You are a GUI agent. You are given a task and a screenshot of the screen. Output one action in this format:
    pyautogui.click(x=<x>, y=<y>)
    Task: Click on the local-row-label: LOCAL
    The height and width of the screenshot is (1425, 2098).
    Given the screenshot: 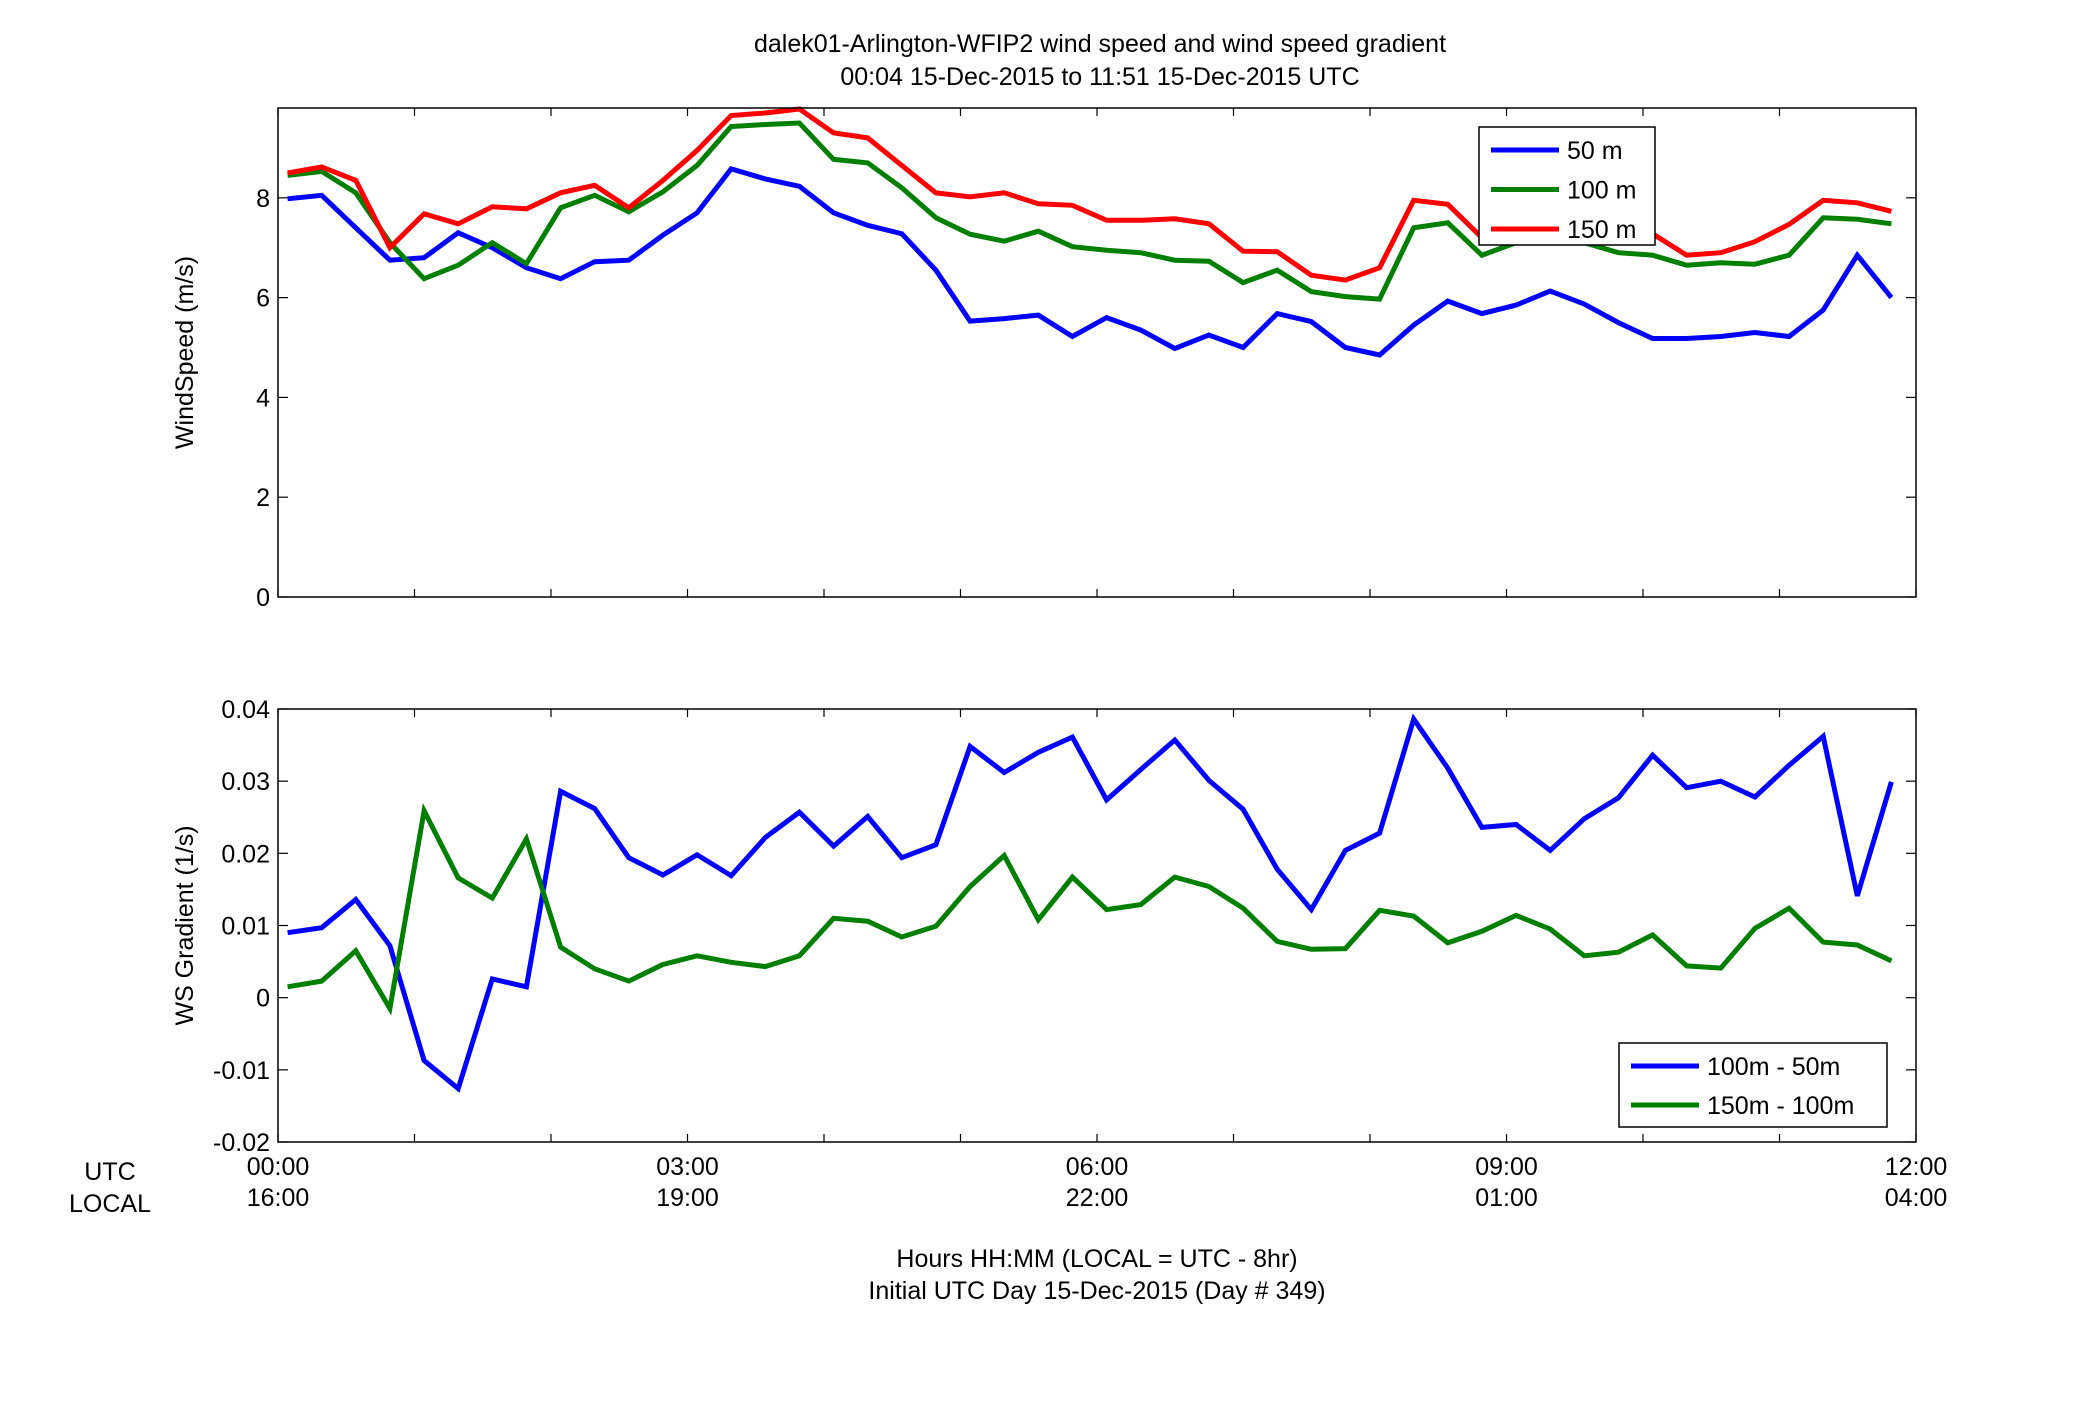 What is the action you would take?
    pyautogui.click(x=110, y=1204)
    